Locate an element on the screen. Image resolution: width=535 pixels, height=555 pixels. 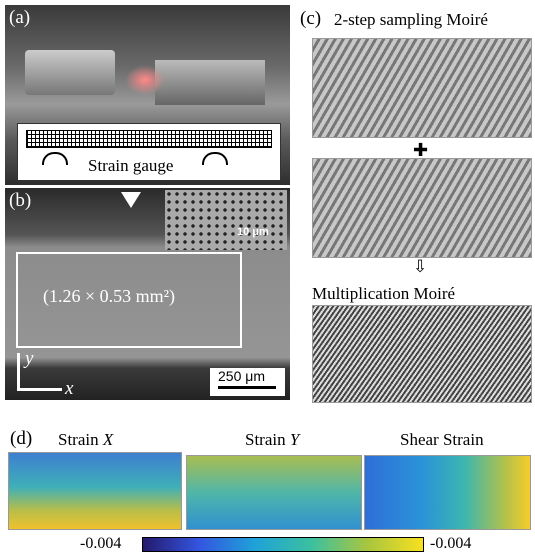
title: 2-step sampling Moiré is located at coordinates (411, 19).